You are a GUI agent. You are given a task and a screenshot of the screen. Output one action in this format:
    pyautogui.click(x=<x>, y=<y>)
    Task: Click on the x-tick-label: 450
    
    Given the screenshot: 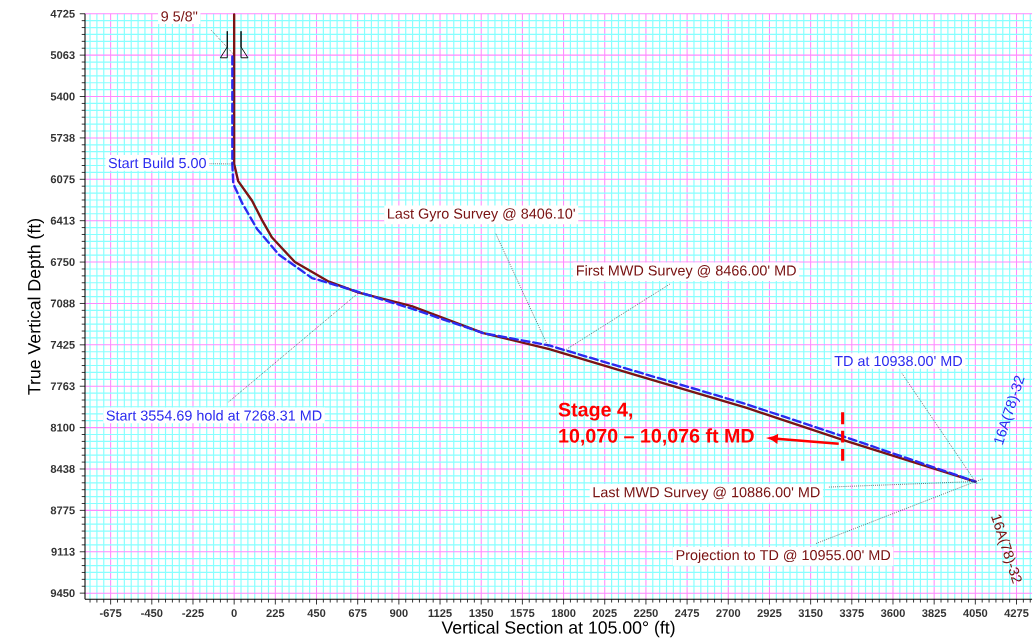 What is the action you would take?
    pyautogui.click(x=316, y=612)
    